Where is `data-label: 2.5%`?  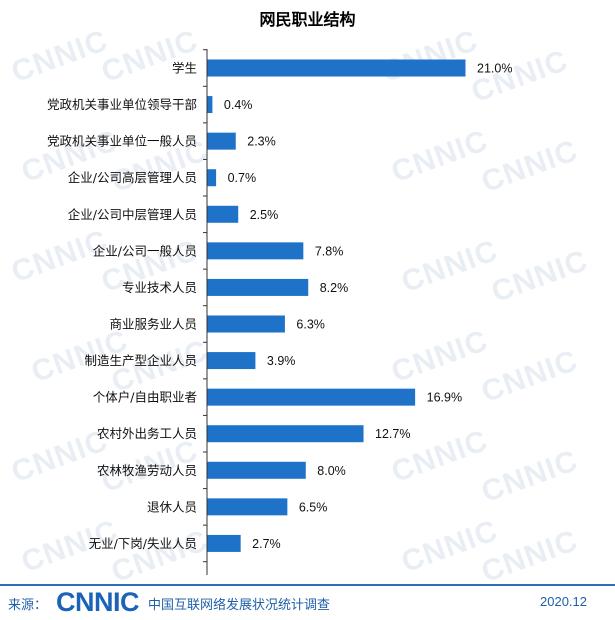
data-label: 2.5% is located at coordinates (264, 215).